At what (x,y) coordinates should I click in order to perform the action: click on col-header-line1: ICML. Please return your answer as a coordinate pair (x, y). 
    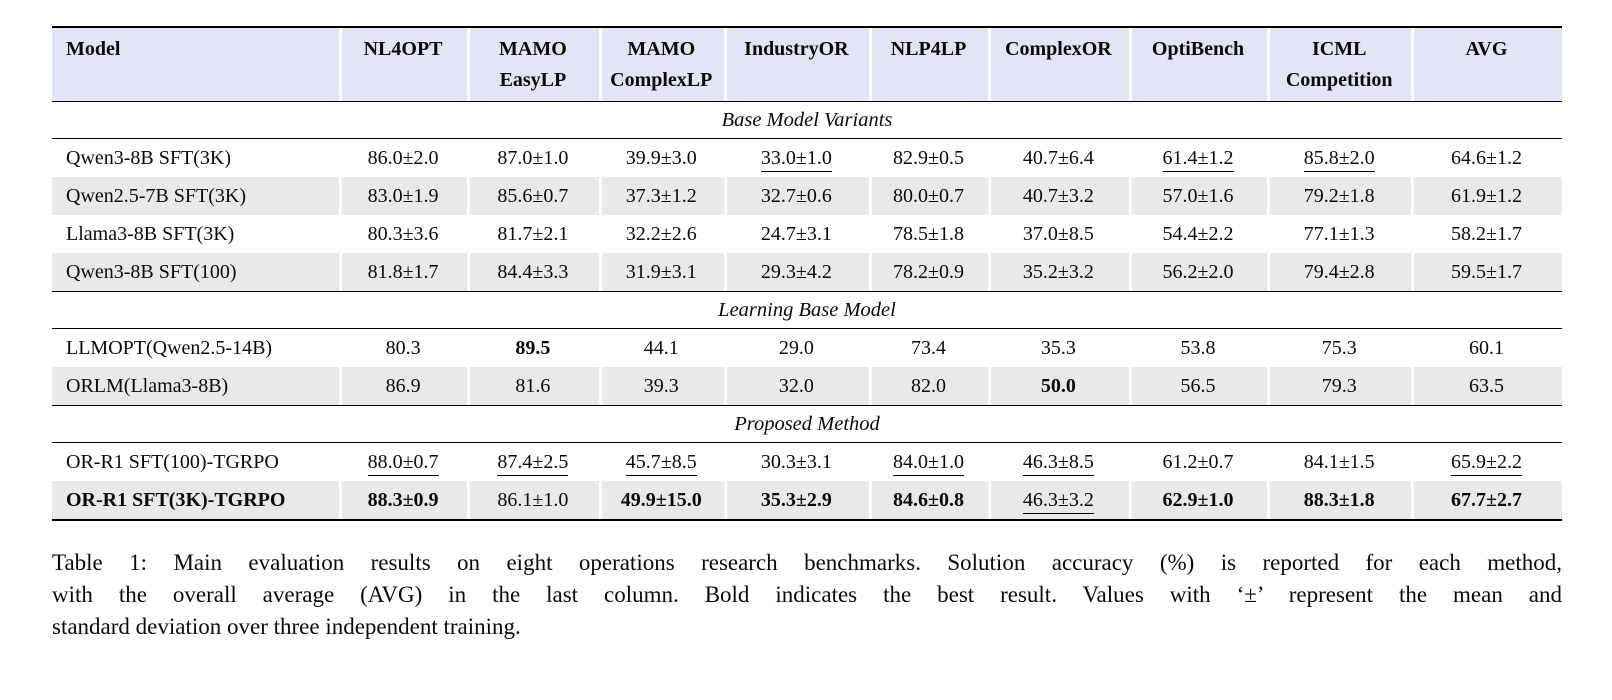
    Looking at the image, I should click on (1339, 49).